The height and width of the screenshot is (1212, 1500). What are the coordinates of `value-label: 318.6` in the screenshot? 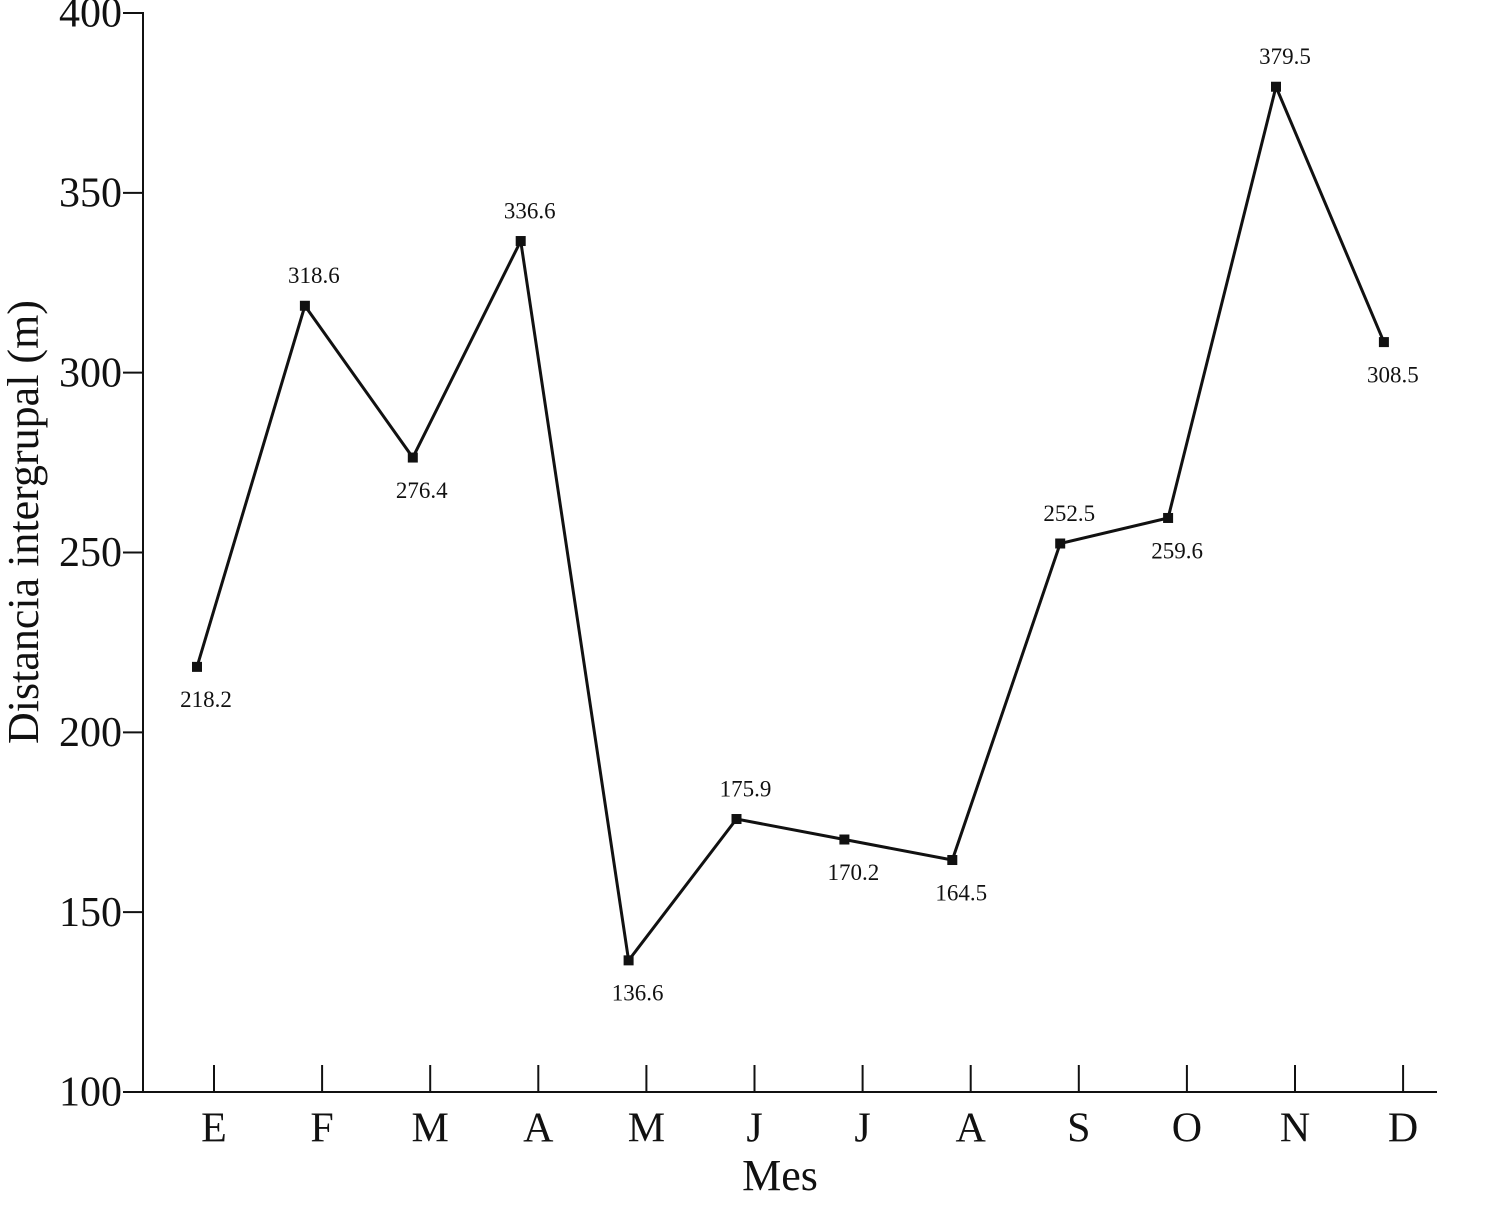 It's located at (314, 275).